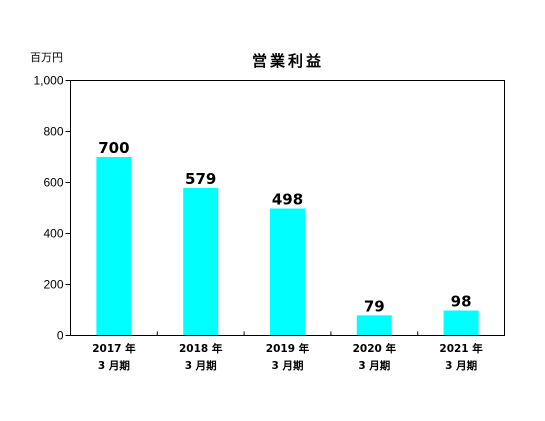  What do you see at coordinates (375, 348) in the screenshot?
I see `x-tick-label-year: 2020 年` at bounding box center [375, 348].